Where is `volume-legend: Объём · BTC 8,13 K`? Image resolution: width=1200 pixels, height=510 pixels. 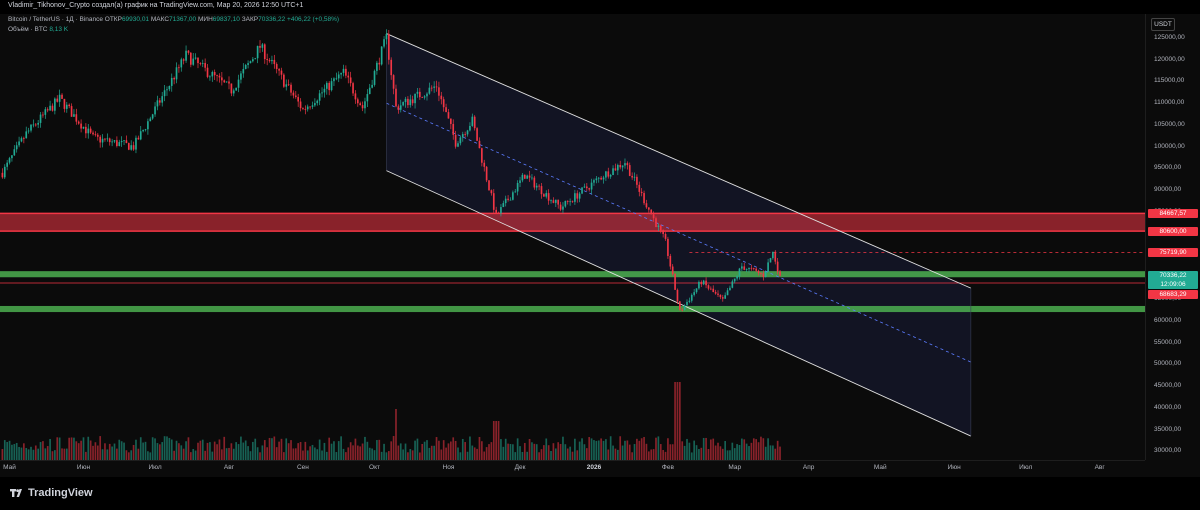
volume-legend: Объём · BTC 8,13 K is located at coordinates (38, 29).